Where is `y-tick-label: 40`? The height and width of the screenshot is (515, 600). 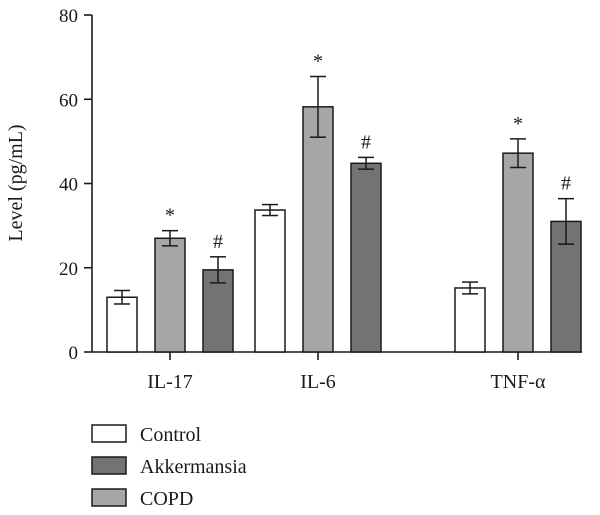
y-tick-label: 40 is located at coordinates (68, 185).